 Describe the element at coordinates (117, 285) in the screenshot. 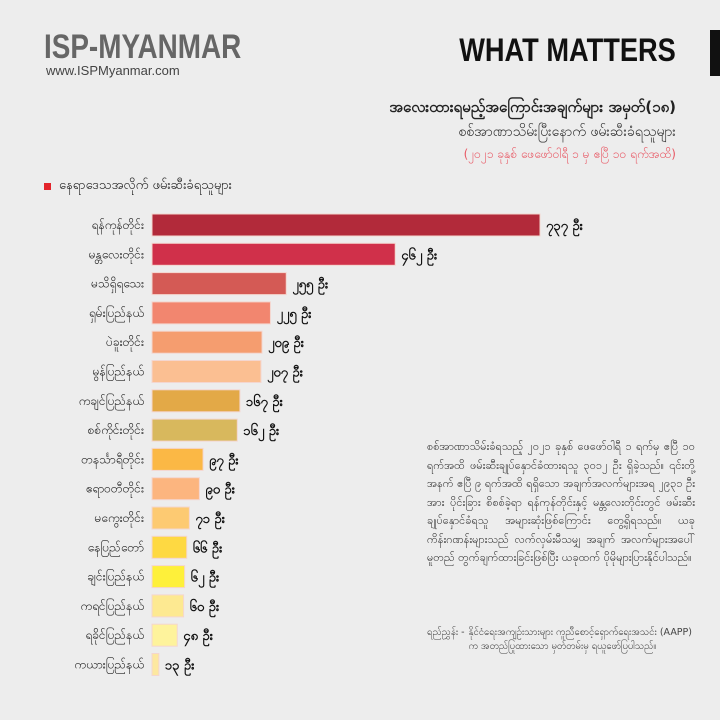

I see `category-label: မသိရှိရသေး` at that location.